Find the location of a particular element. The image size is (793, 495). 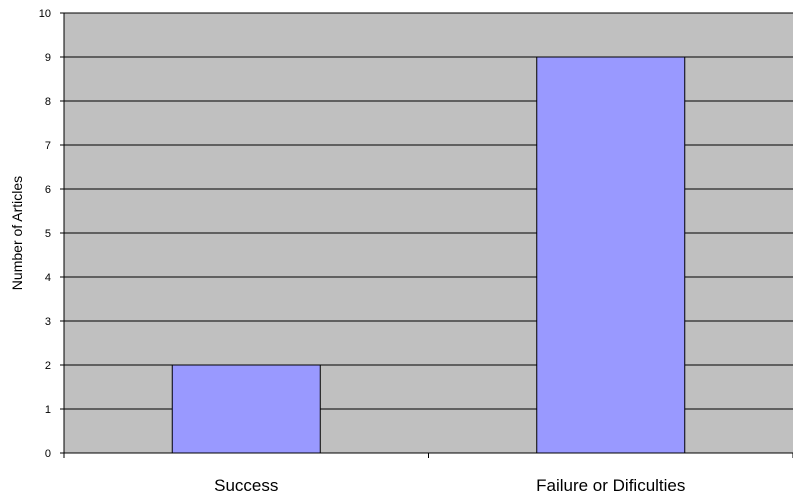

x-category-label: Failure or Dificulties is located at coordinates (610, 485).